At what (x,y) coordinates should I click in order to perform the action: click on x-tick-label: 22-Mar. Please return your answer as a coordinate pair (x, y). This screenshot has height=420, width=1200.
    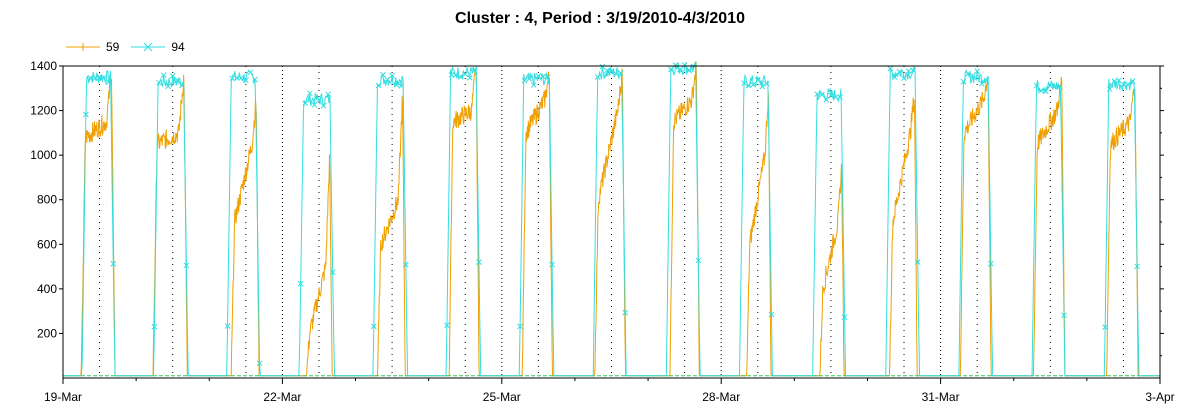
    Looking at the image, I should click on (282, 397).